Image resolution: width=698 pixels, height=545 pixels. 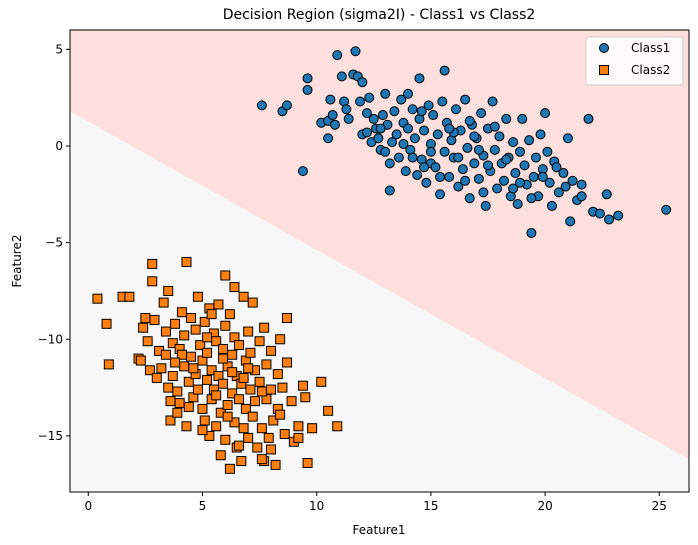 I want to click on legend: Class1 Class2, so click(x=634, y=61).